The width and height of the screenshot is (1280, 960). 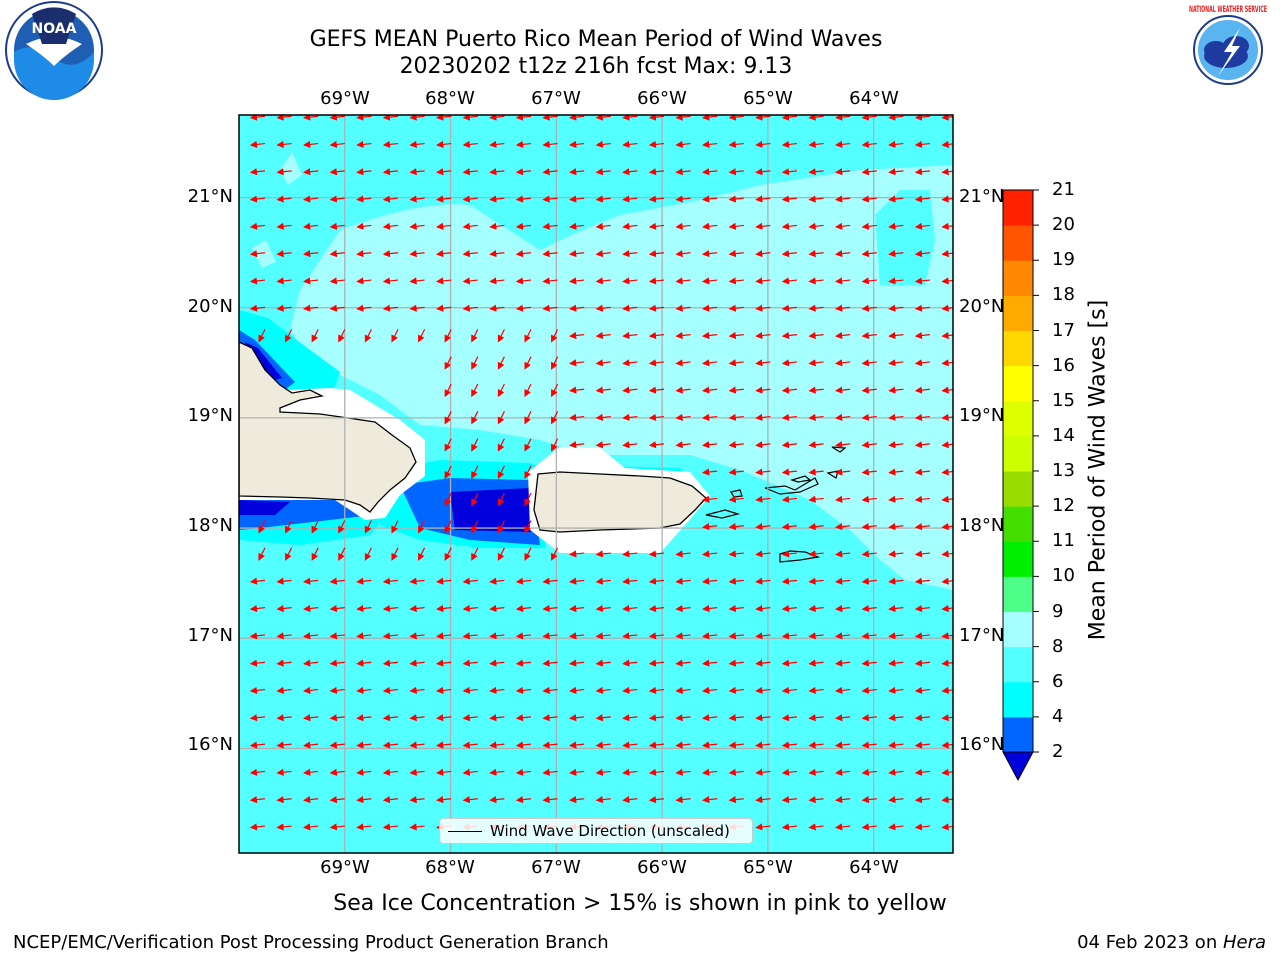 What do you see at coordinates (1063, 365) in the screenshot?
I see `colorbar-tick-label: 16` at bounding box center [1063, 365].